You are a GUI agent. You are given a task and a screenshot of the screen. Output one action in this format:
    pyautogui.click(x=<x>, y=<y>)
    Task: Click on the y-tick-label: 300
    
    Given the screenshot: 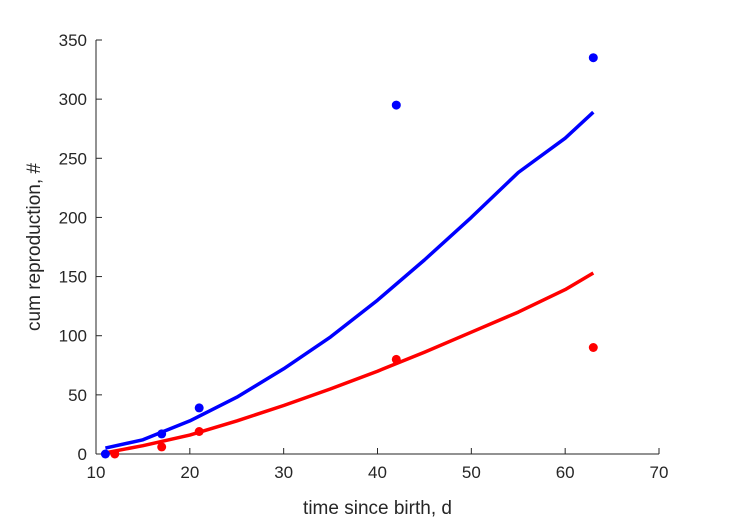 What is the action you would take?
    pyautogui.click(x=73, y=99)
    